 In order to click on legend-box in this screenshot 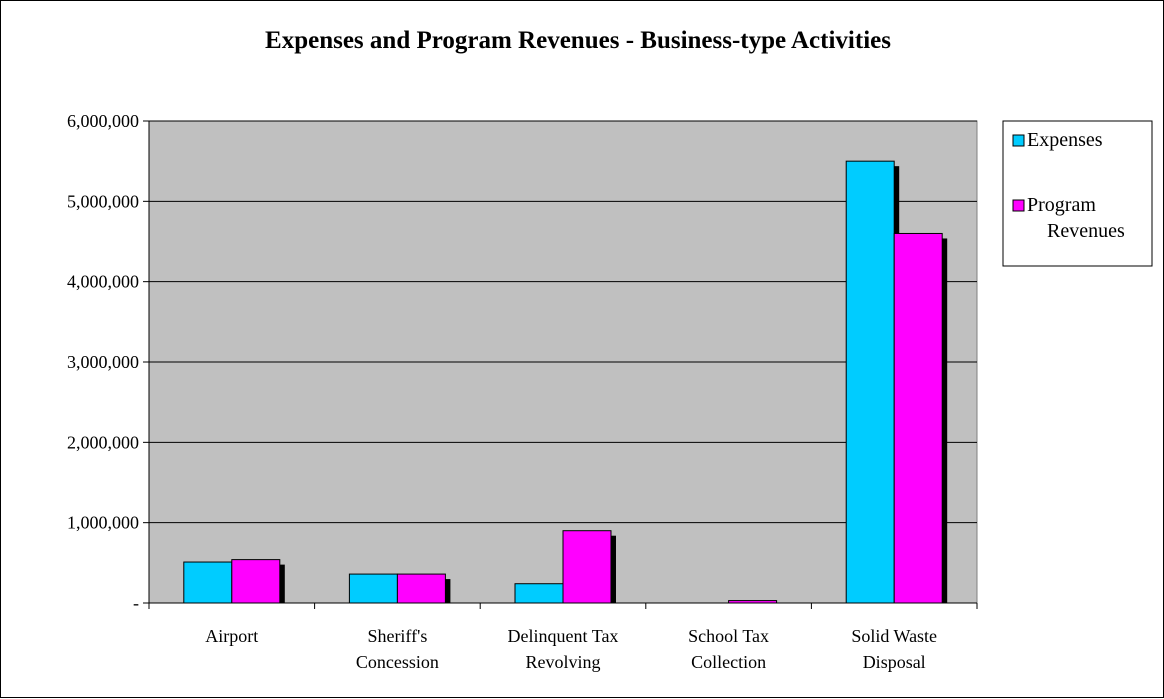, I will do `click(1077, 193)`.